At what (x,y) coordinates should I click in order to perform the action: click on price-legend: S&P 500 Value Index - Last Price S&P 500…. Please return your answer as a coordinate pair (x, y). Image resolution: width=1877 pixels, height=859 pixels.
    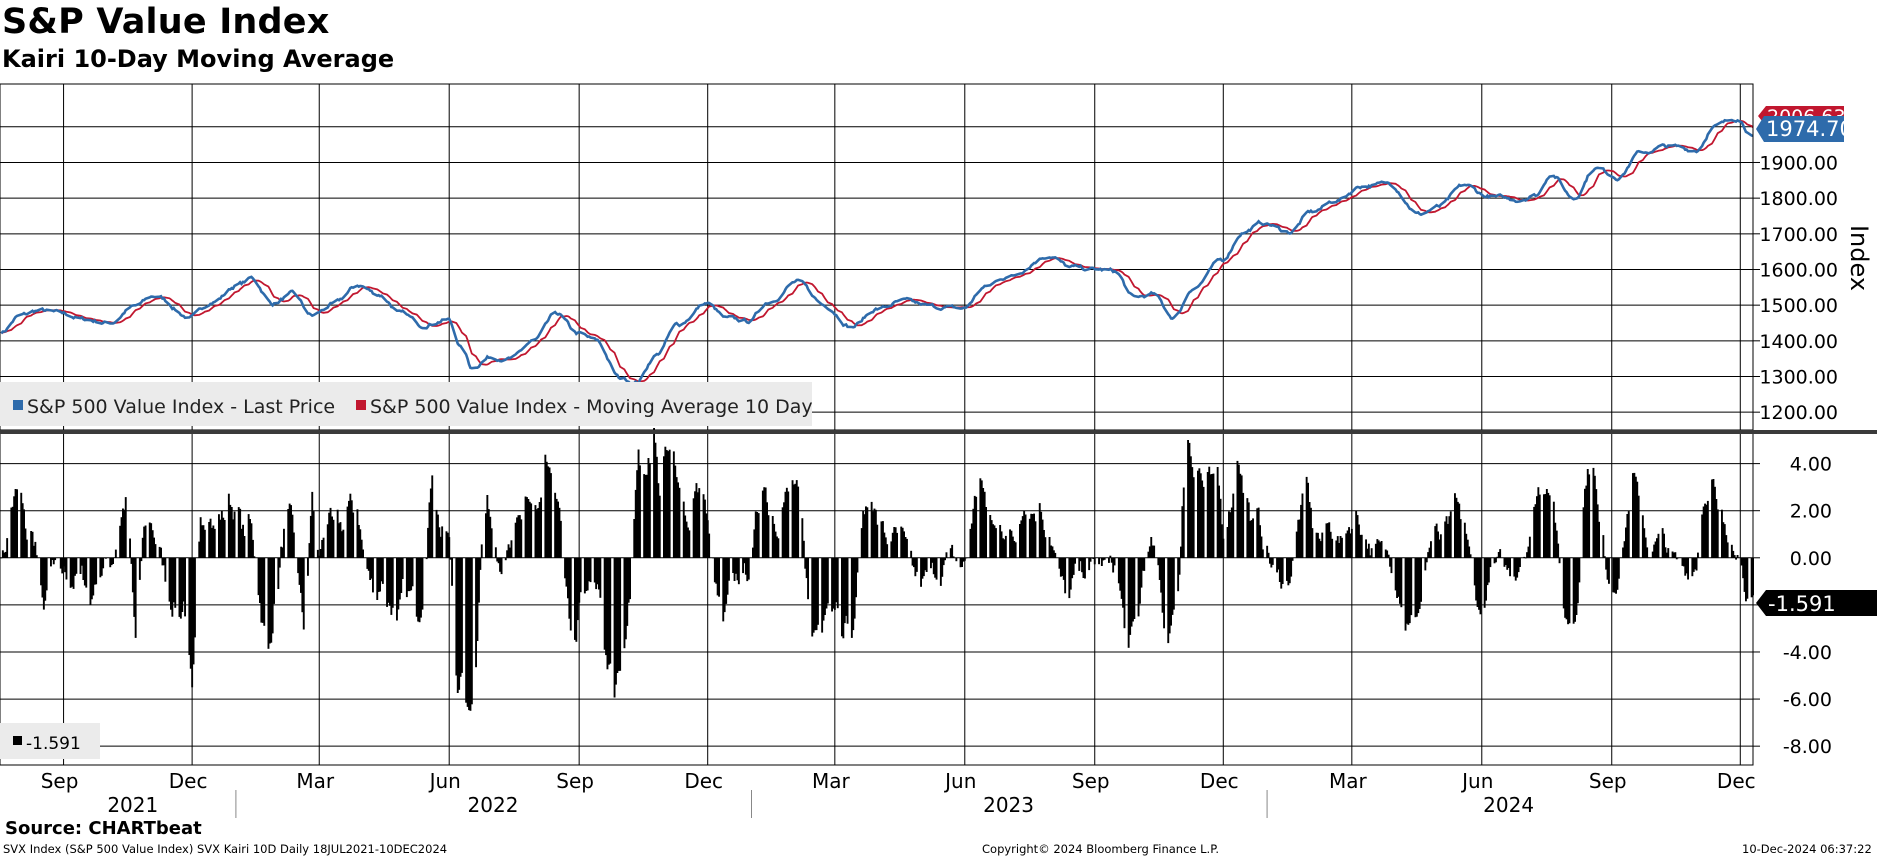
    Looking at the image, I should click on (406, 404).